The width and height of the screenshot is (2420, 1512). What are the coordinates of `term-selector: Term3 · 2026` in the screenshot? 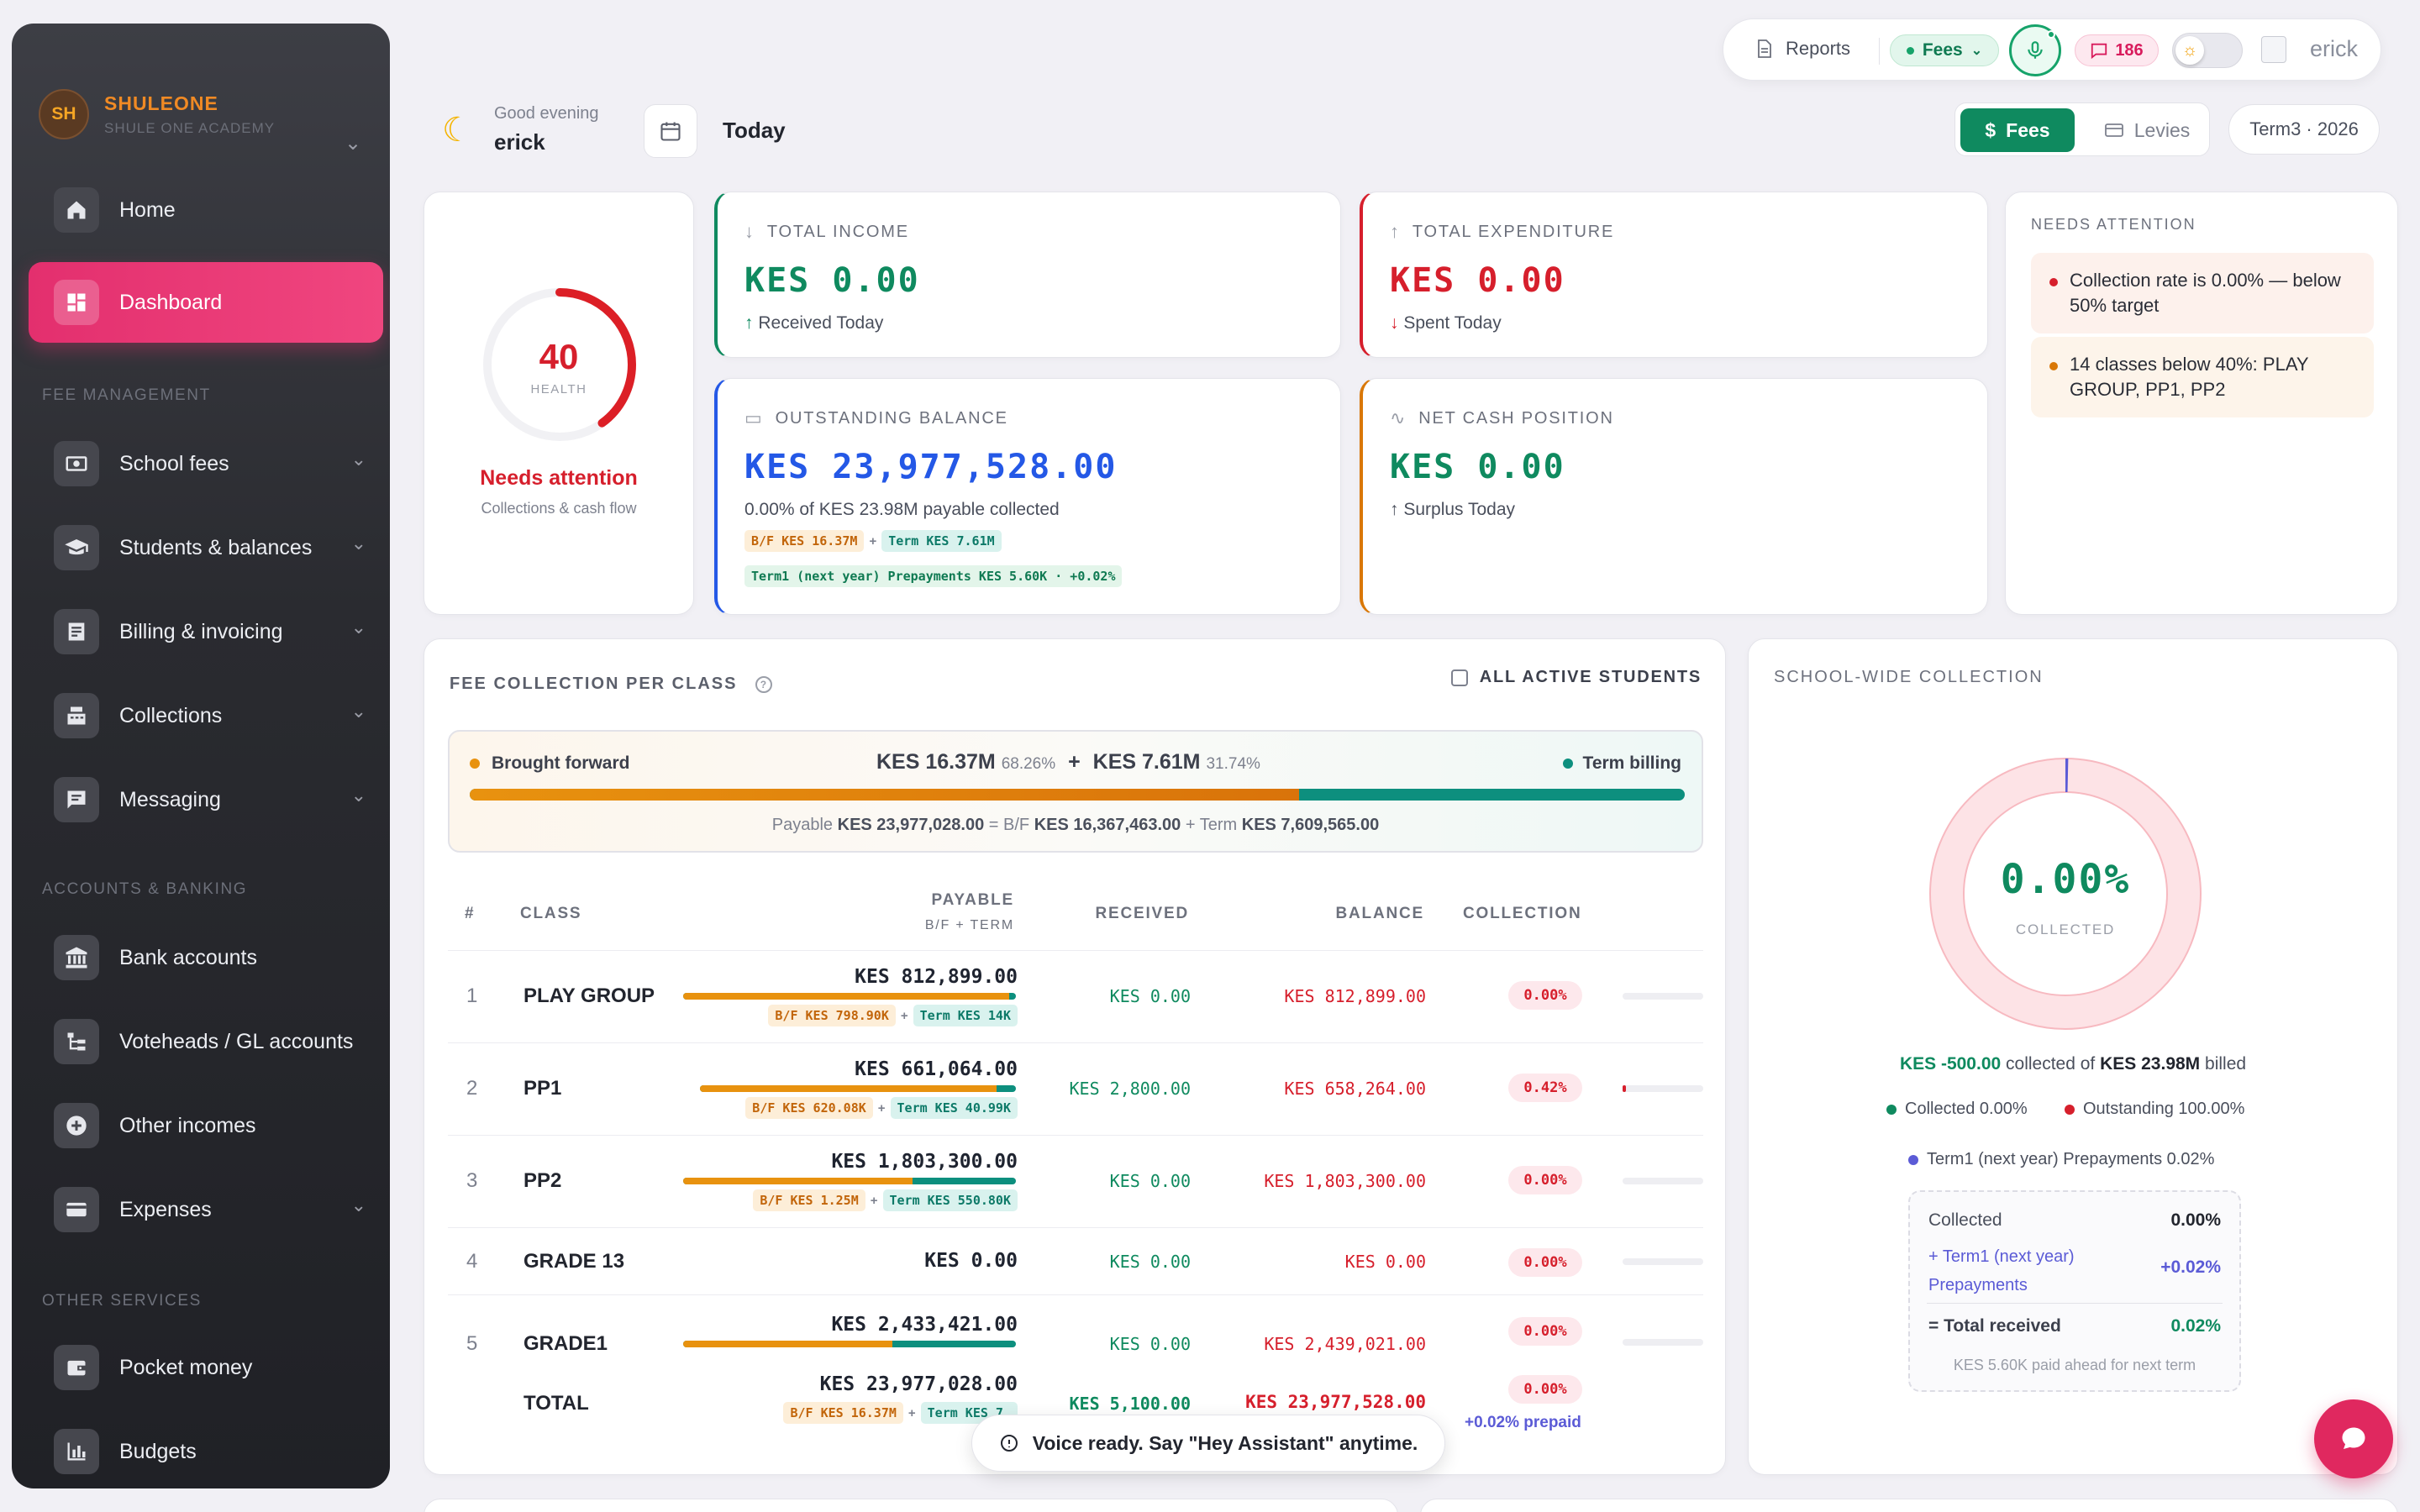 It's located at (2304, 129).